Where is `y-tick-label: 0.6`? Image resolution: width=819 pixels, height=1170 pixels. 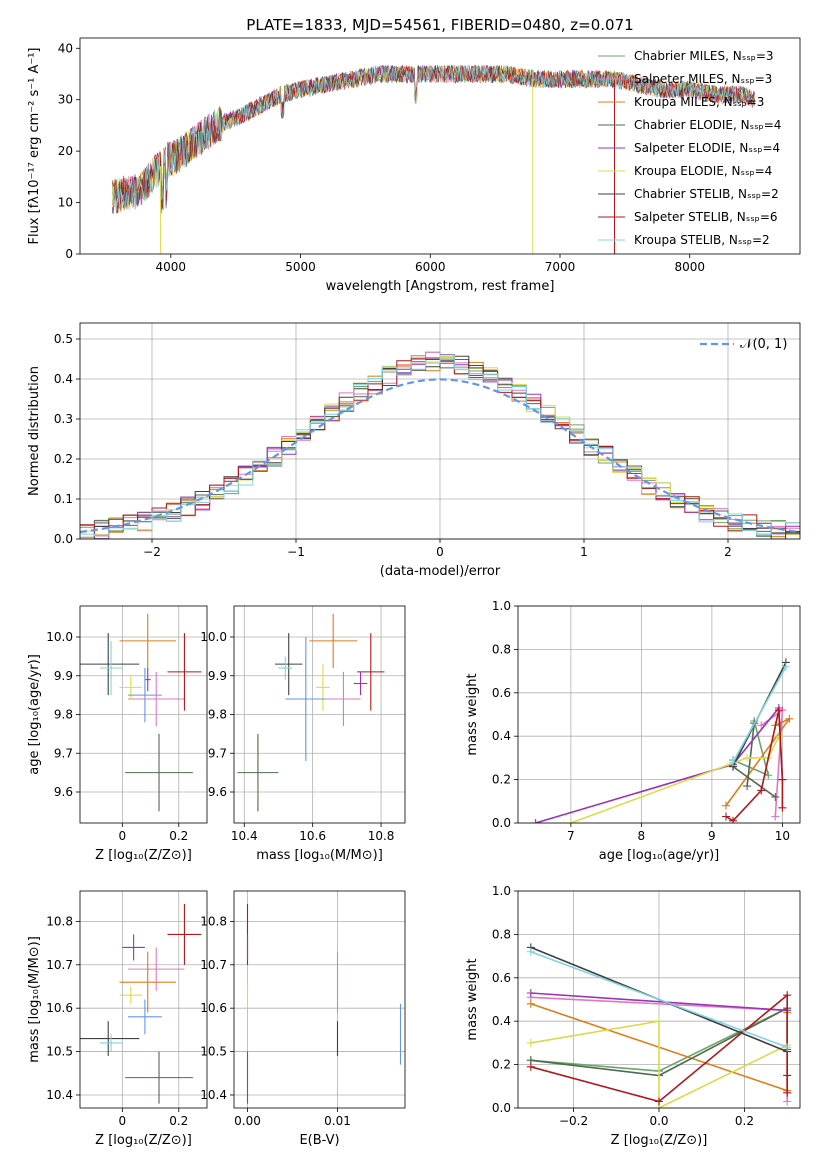
y-tick-label: 0.6 is located at coordinates (501, 693).